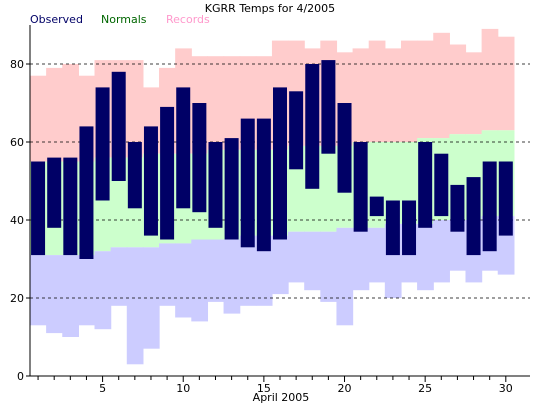 The width and height of the screenshot is (540, 406). I want to click on x-tick-label: 30, so click(506, 388).